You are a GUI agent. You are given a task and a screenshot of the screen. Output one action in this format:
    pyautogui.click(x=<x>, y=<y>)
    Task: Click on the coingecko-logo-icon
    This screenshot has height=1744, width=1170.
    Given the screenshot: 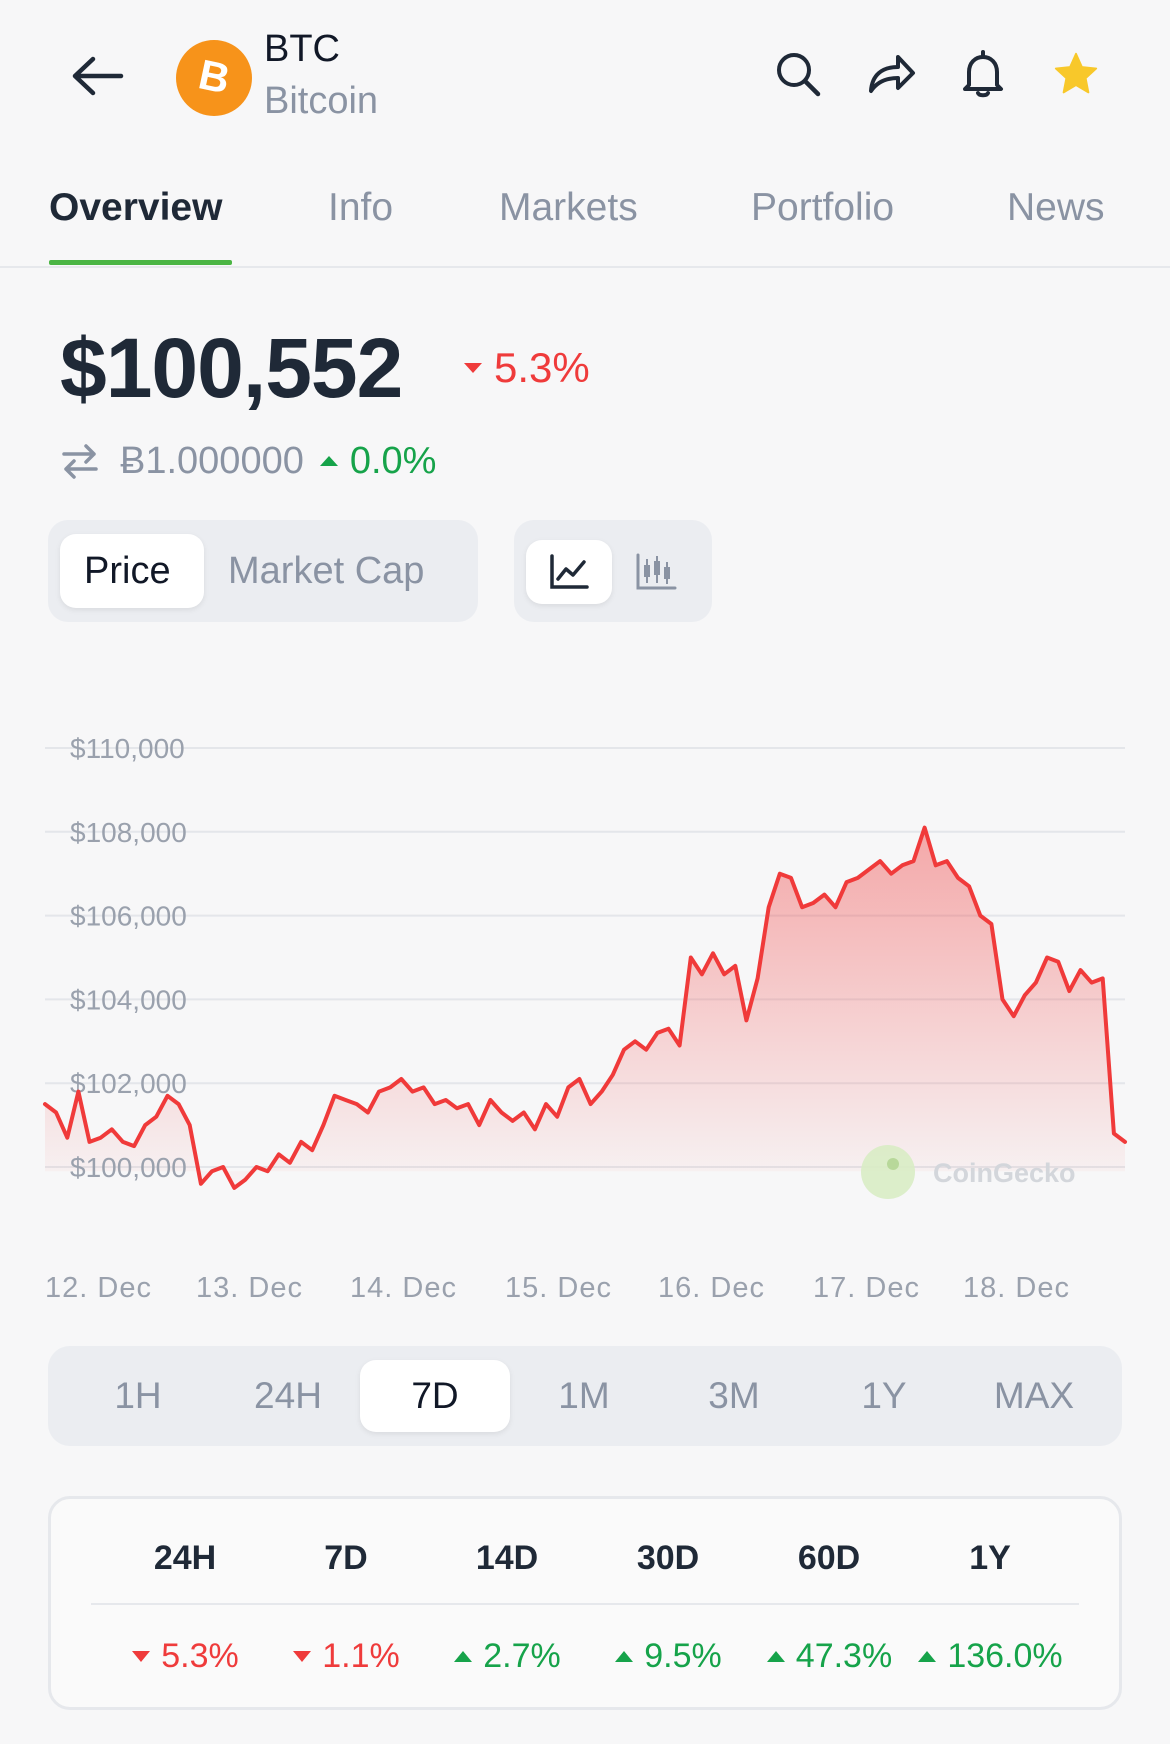 What is the action you would take?
    pyautogui.click(x=888, y=1172)
    